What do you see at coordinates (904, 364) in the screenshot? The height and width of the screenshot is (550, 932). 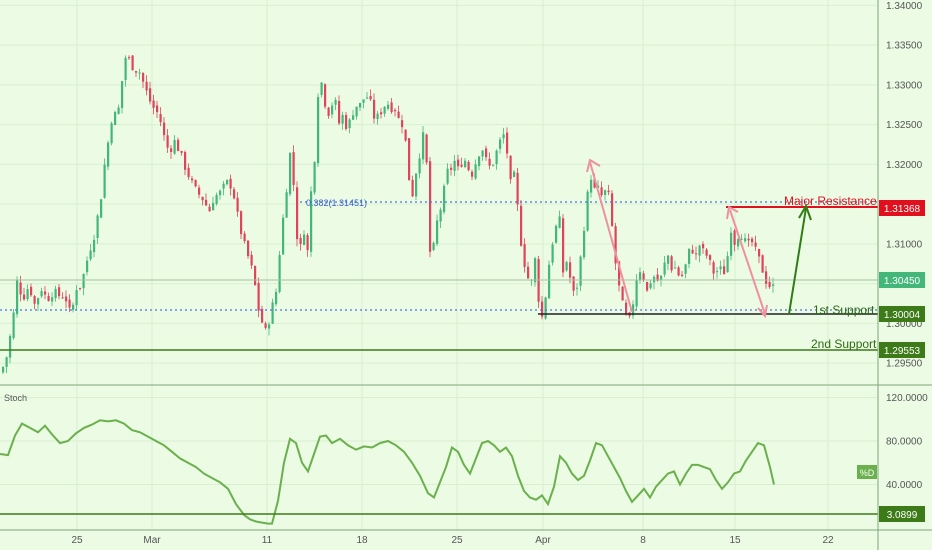 I see `price-tick-label: 1.29500` at bounding box center [904, 364].